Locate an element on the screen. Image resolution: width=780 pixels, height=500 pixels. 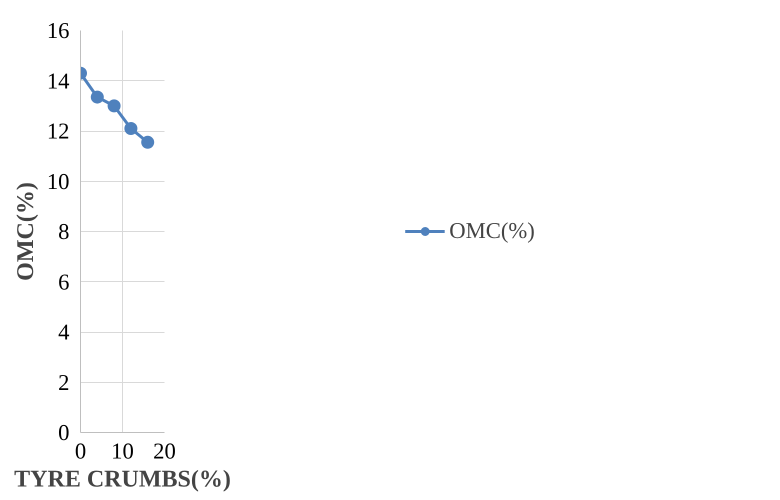
y-tick-label: 10 is located at coordinates (58, 181).